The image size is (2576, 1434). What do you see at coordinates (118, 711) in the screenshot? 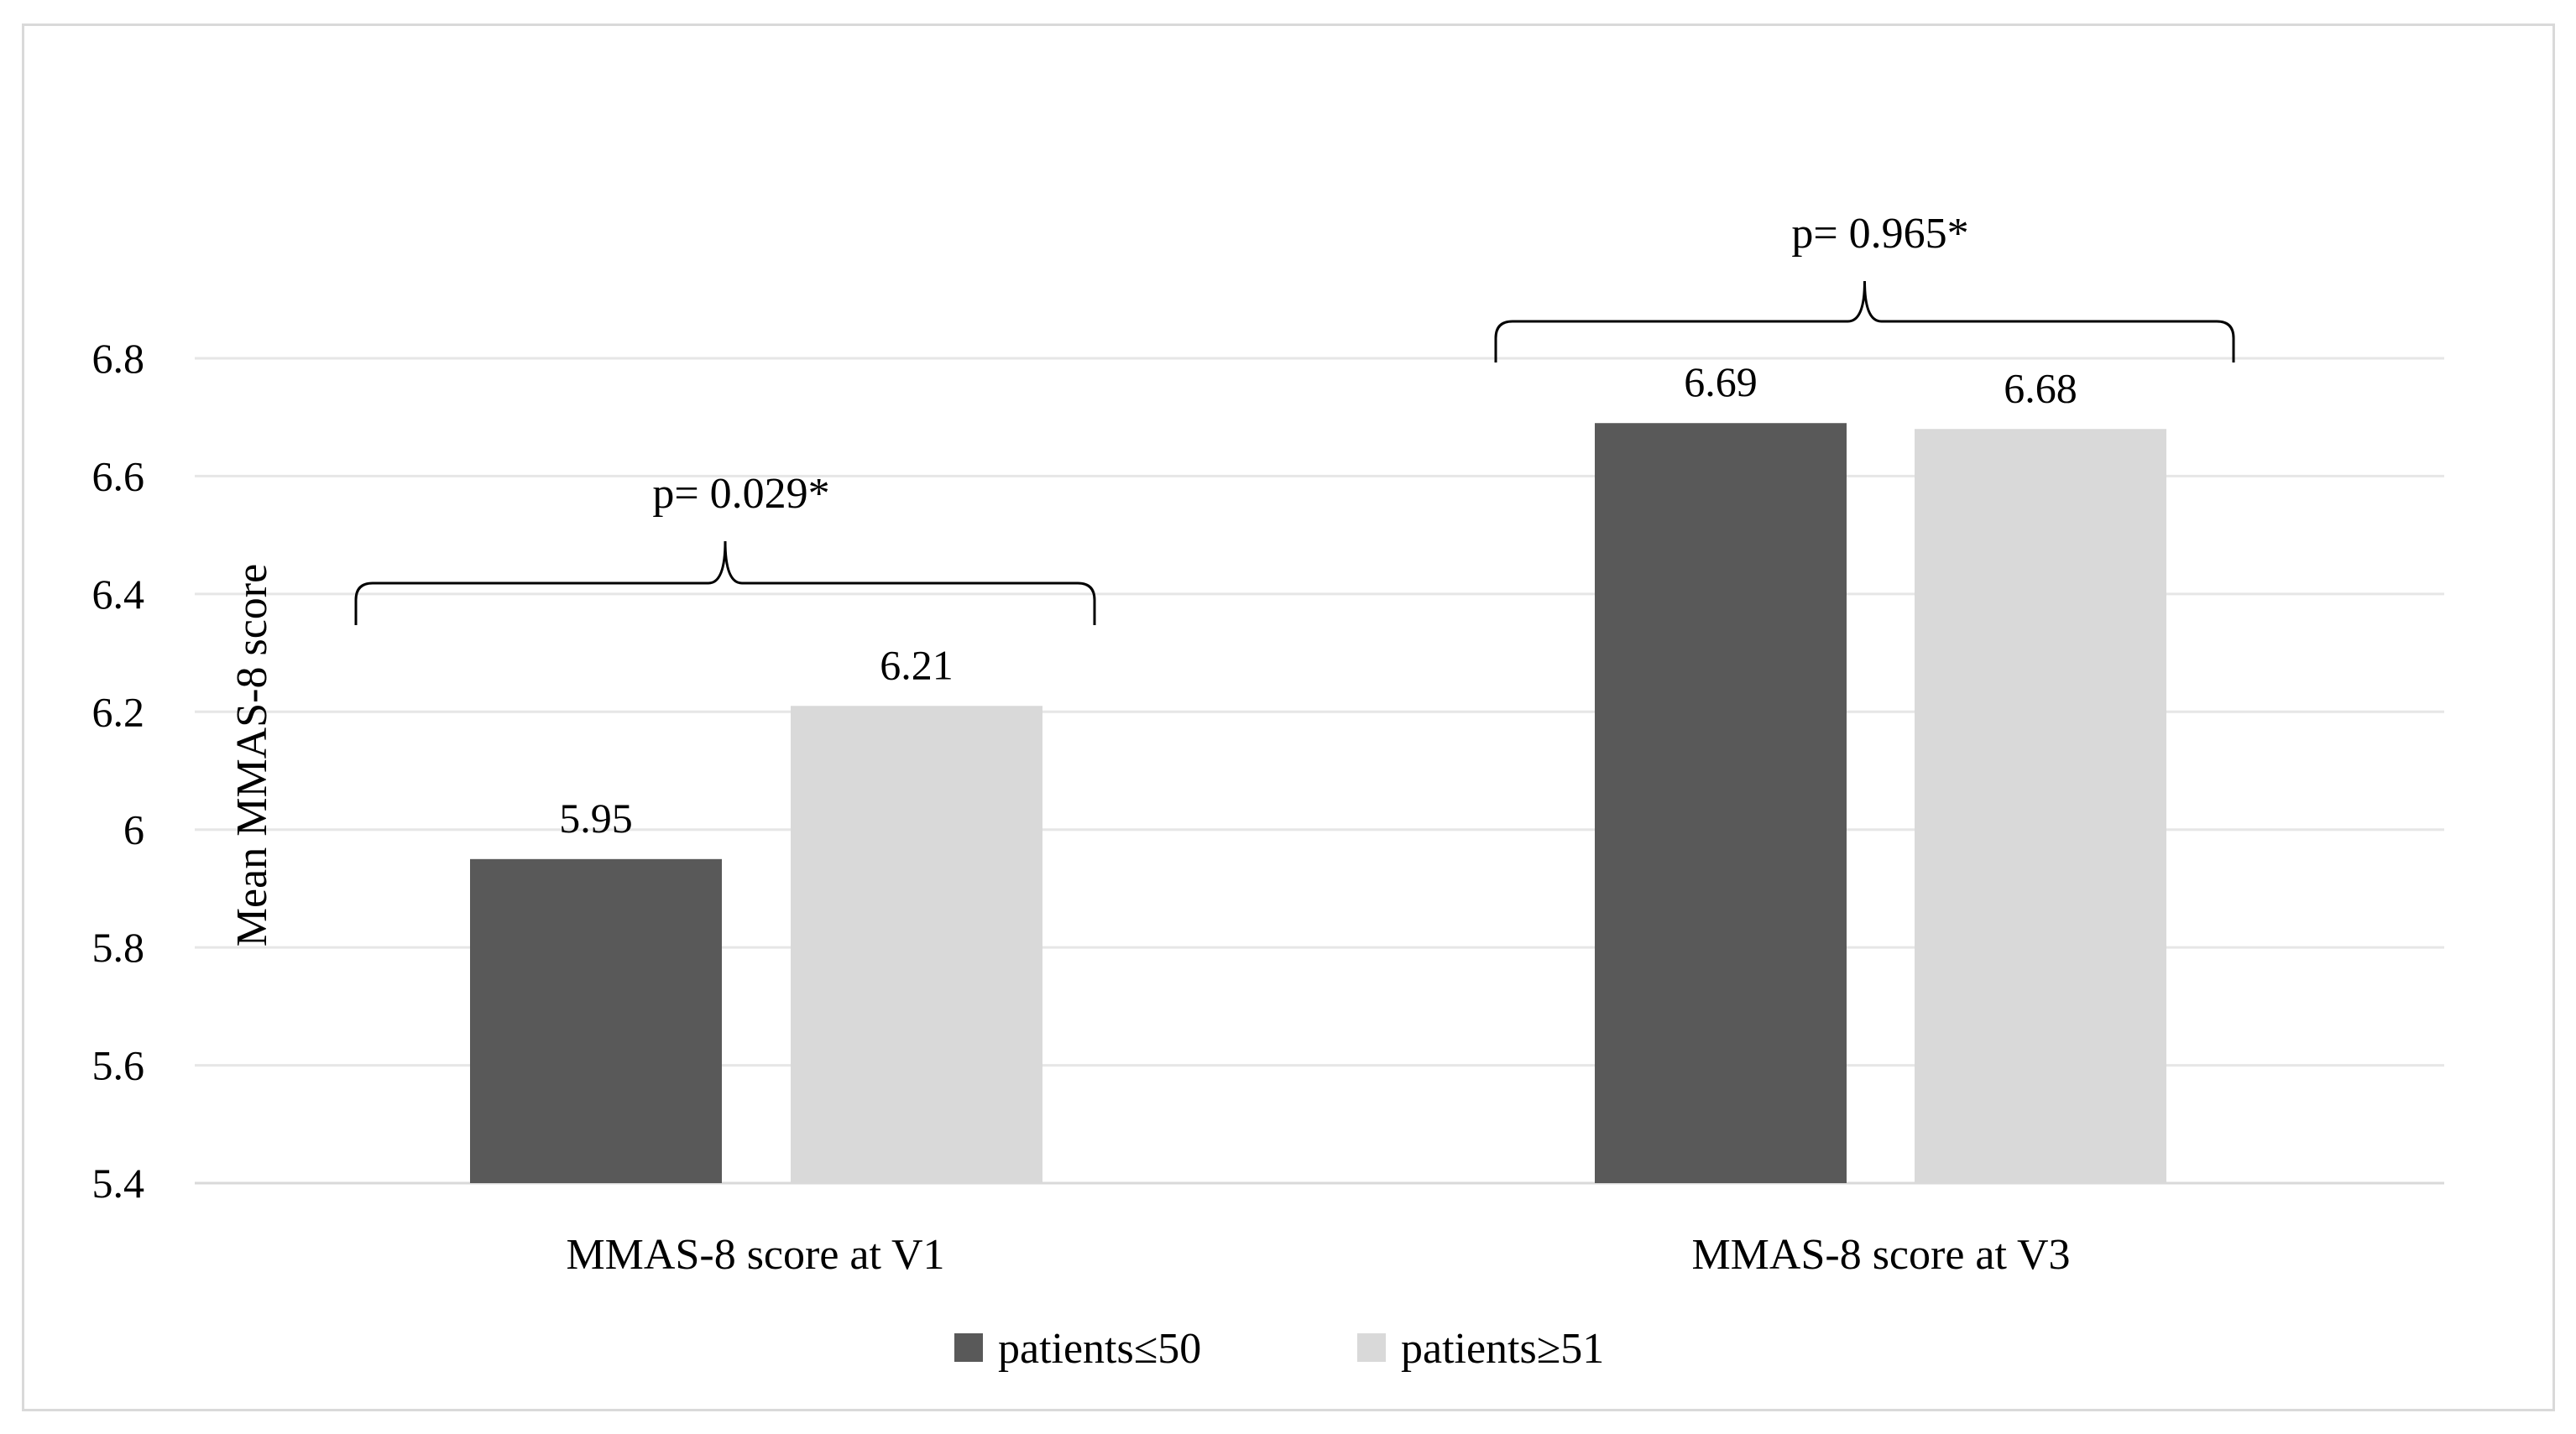
I see `y-tick-label: 6.2` at bounding box center [118, 711].